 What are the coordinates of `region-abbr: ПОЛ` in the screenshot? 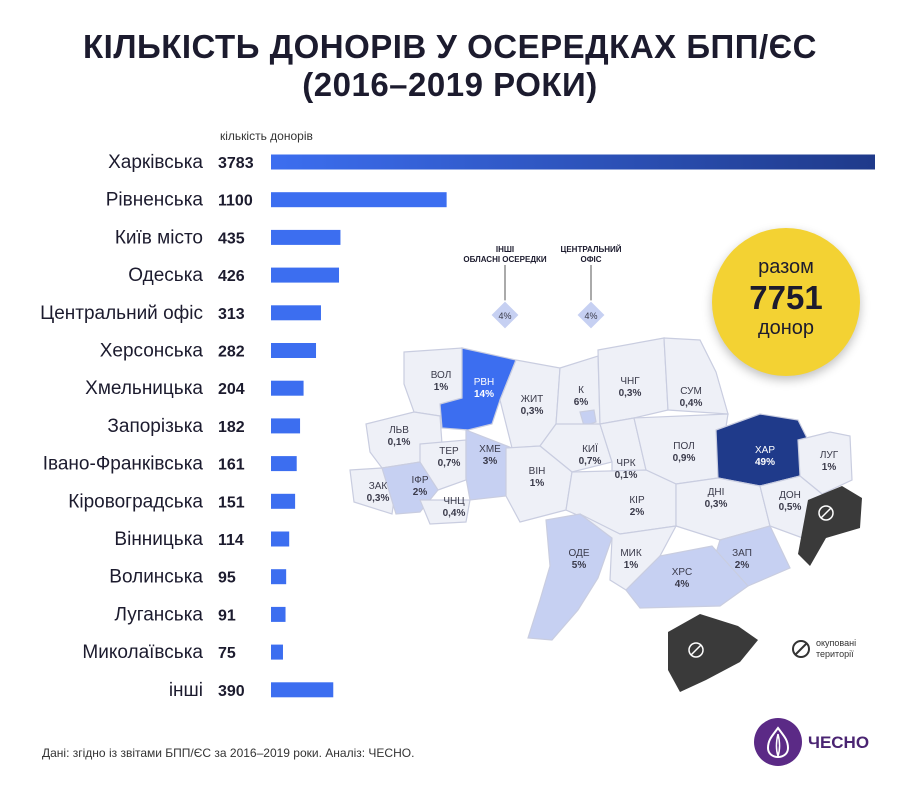 It's located at (683, 446).